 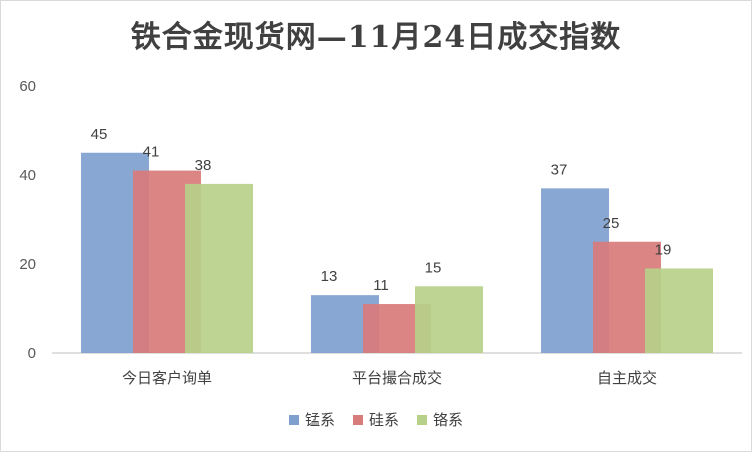 I want to click on data-label: 25, so click(x=611, y=223).